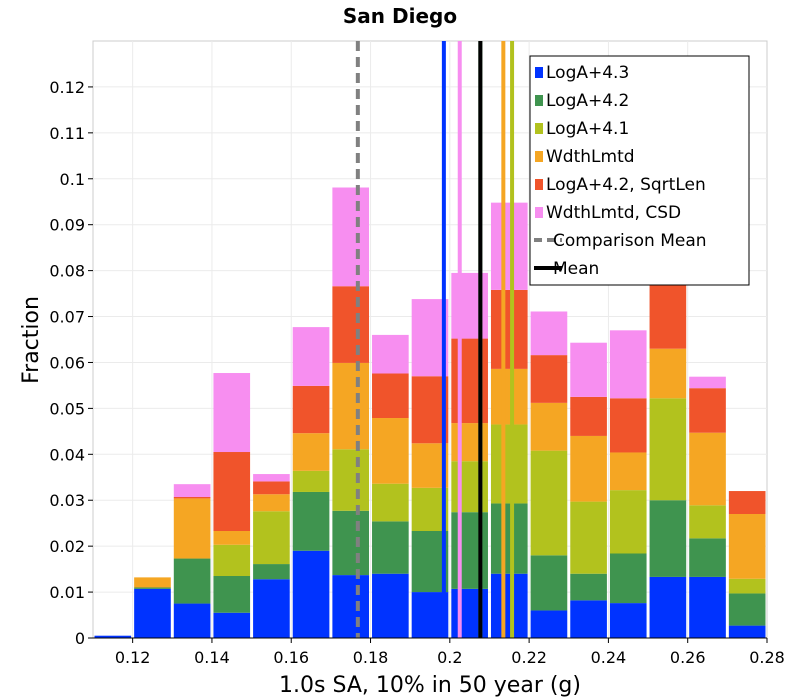  Describe the element at coordinates (613, 213) in the screenshot. I see `legend-label: WdthLmtd, CSD` at that location.